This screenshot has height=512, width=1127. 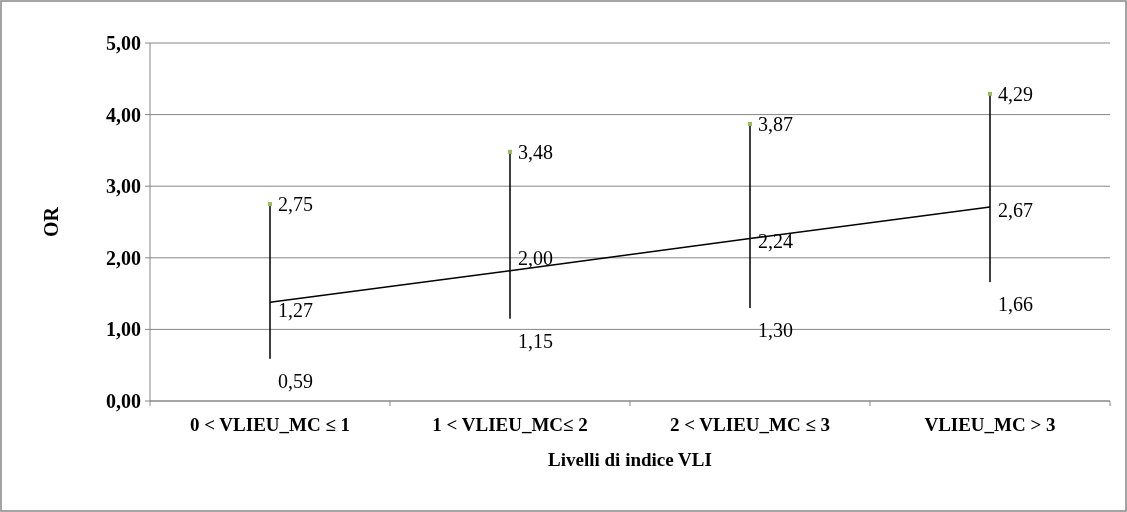 What do you see at coordinates (990, 424) in the screenshot?
I see `x-tick-label: VLIEU_MC > 3` at bounding box center [990, 424].